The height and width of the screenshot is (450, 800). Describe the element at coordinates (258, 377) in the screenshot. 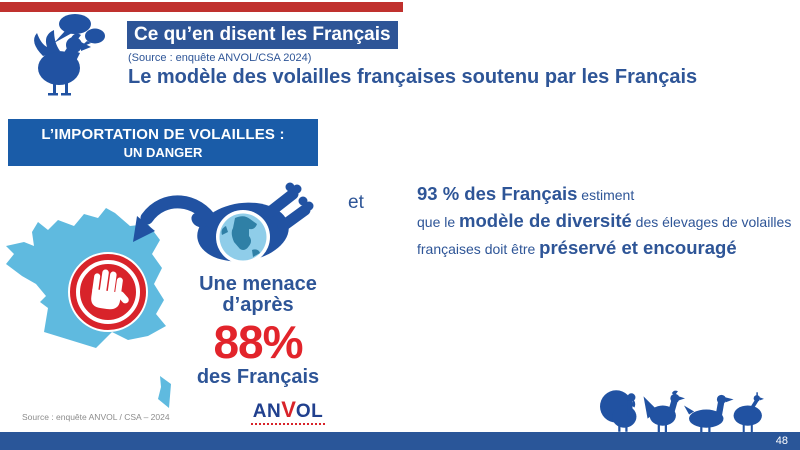

I see `threat-line3: des Français` at that location.